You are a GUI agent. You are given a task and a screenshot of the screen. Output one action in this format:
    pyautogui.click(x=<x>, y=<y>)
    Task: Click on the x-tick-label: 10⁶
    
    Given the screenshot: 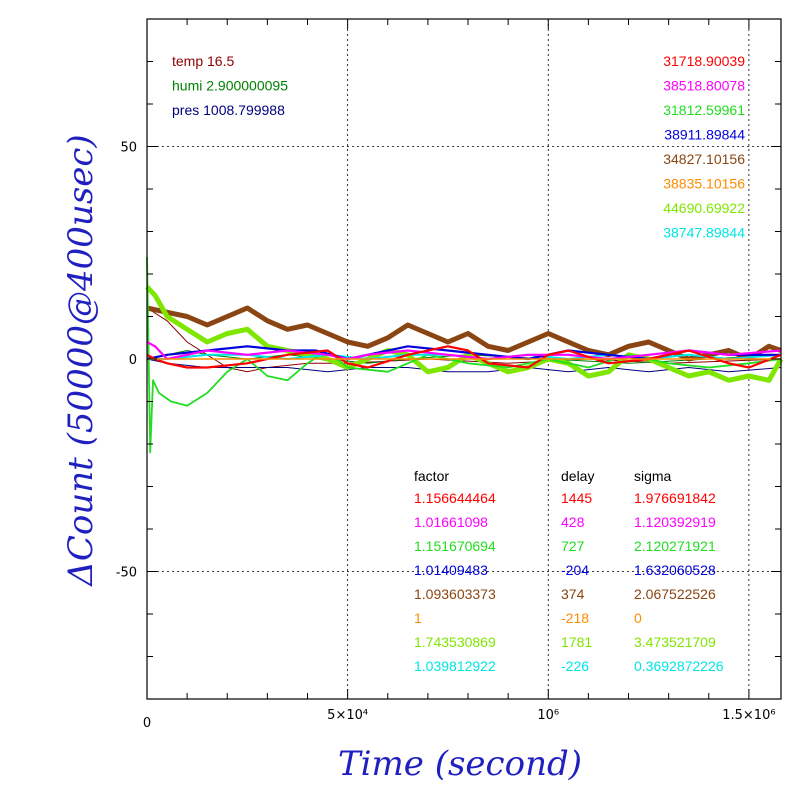 What is the action you would take?
    pyautogui.click(x=548, y=715)
    